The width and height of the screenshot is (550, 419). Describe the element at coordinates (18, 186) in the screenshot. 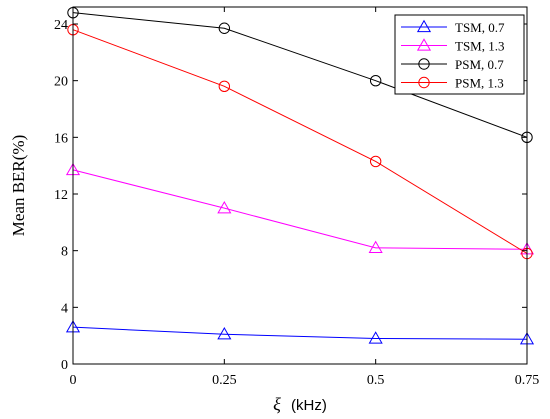

I see `y-axis-title: Mean BER(%)` at that location.